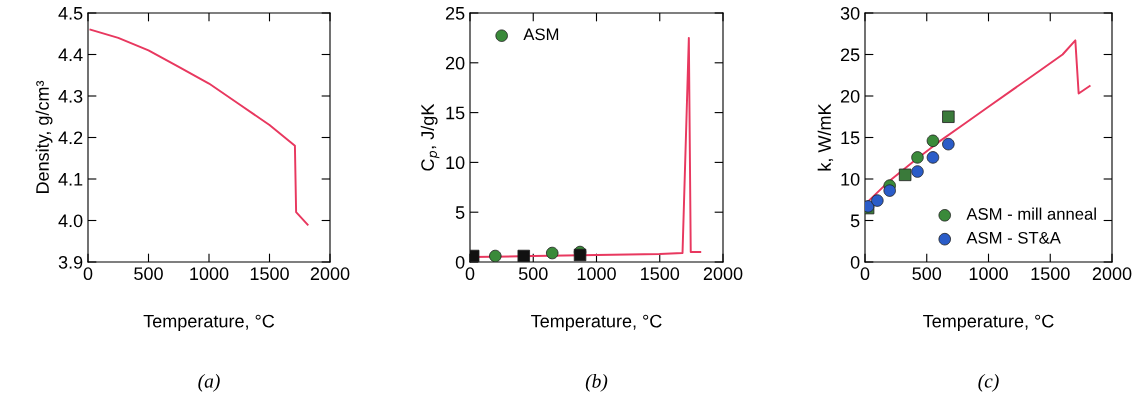 This screenshot has width=1148, height=413. What do you see at coordinates (988, 383) in the screenshot?
I see `text: (c)` at bounding box center [988, 383].